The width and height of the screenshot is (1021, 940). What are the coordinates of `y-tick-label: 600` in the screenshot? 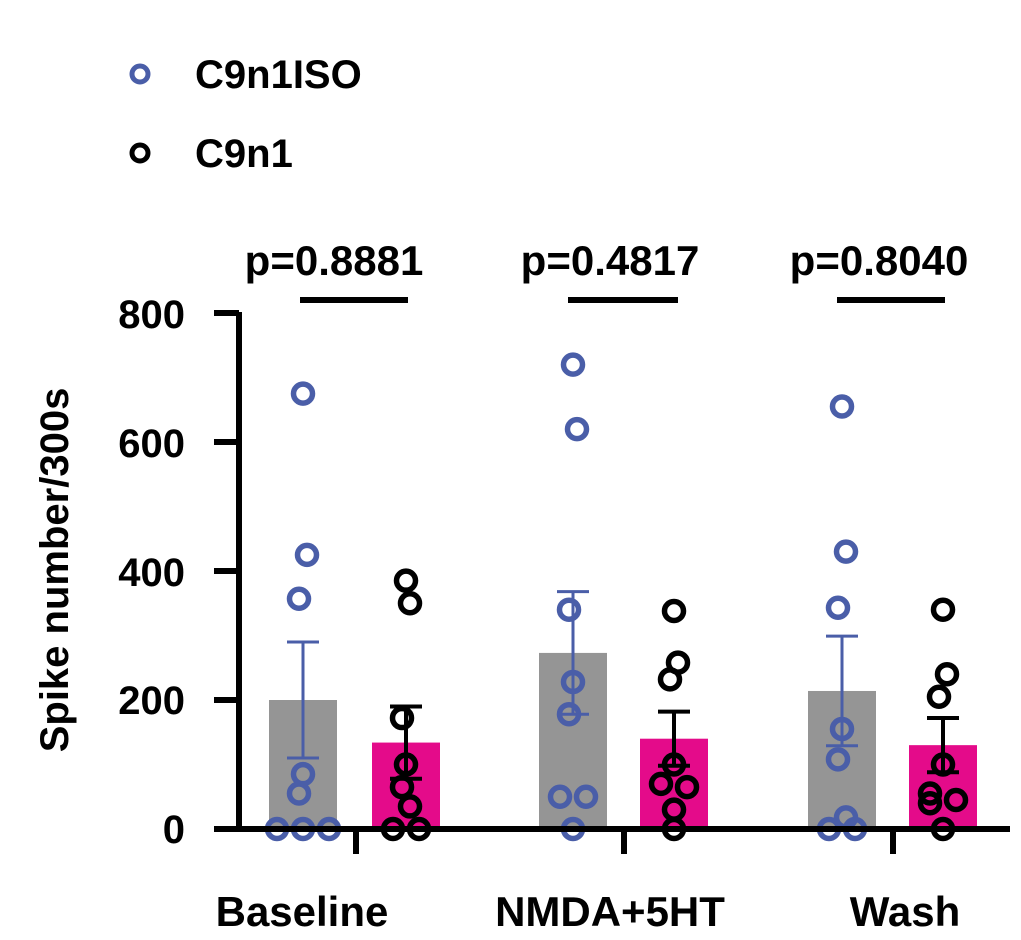 It's located at (151, 444).